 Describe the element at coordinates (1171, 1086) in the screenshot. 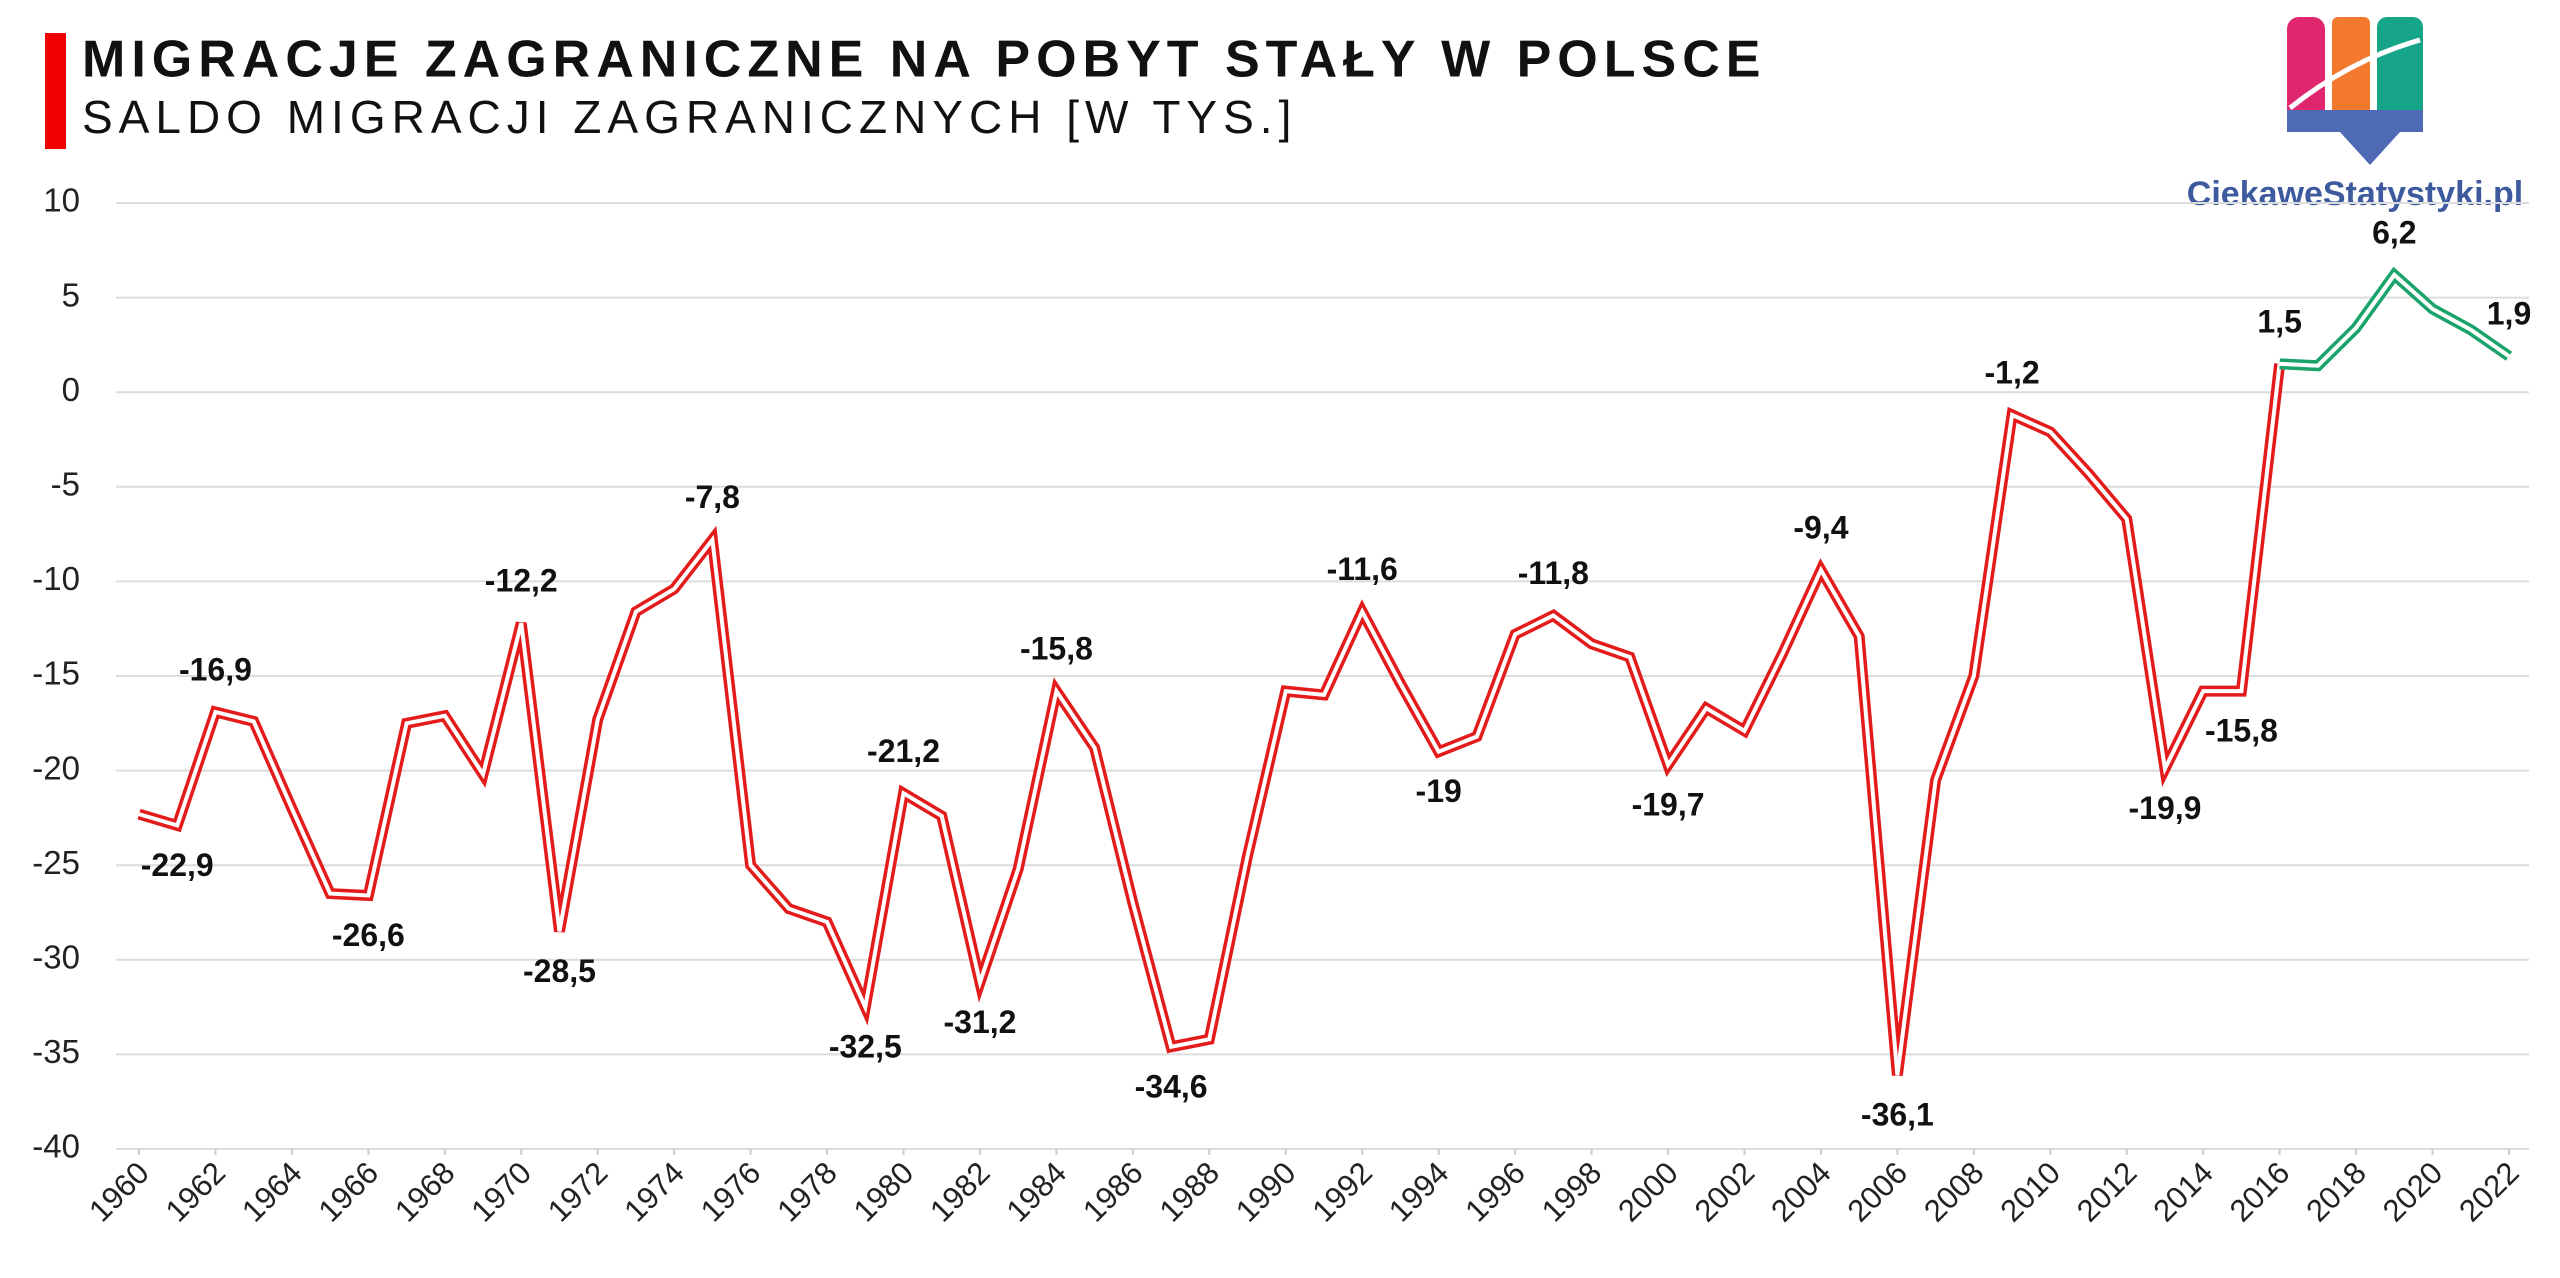

I see `data-label: -34,6` at that location.